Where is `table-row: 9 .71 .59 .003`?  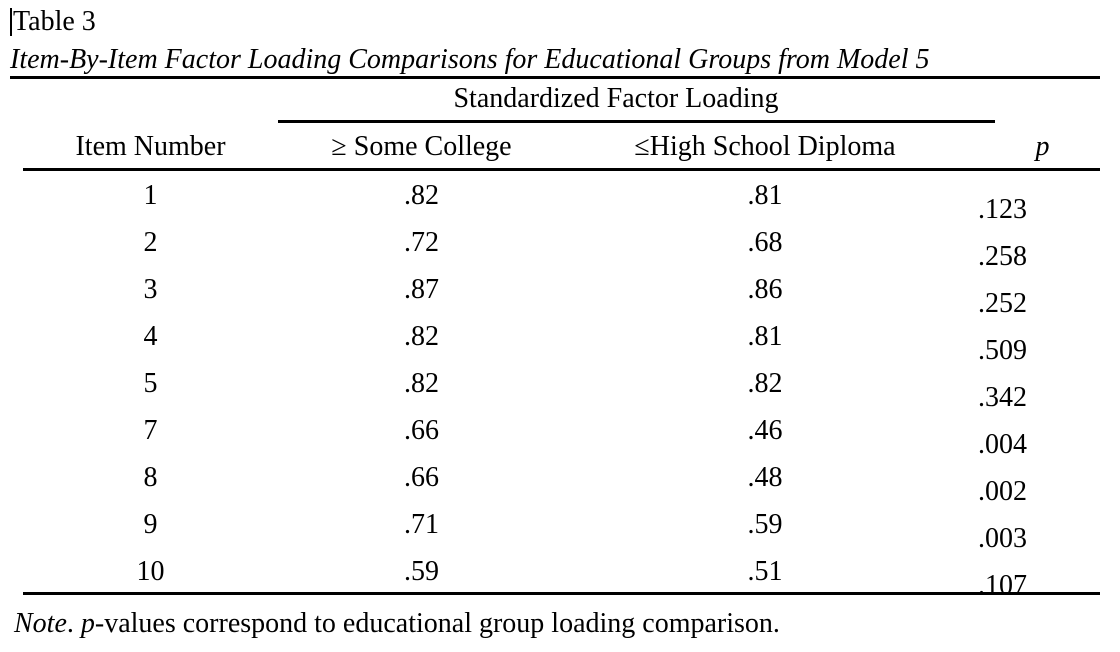 table-row: 9 .71 .59 .003 is located at coordinates (561, 527).